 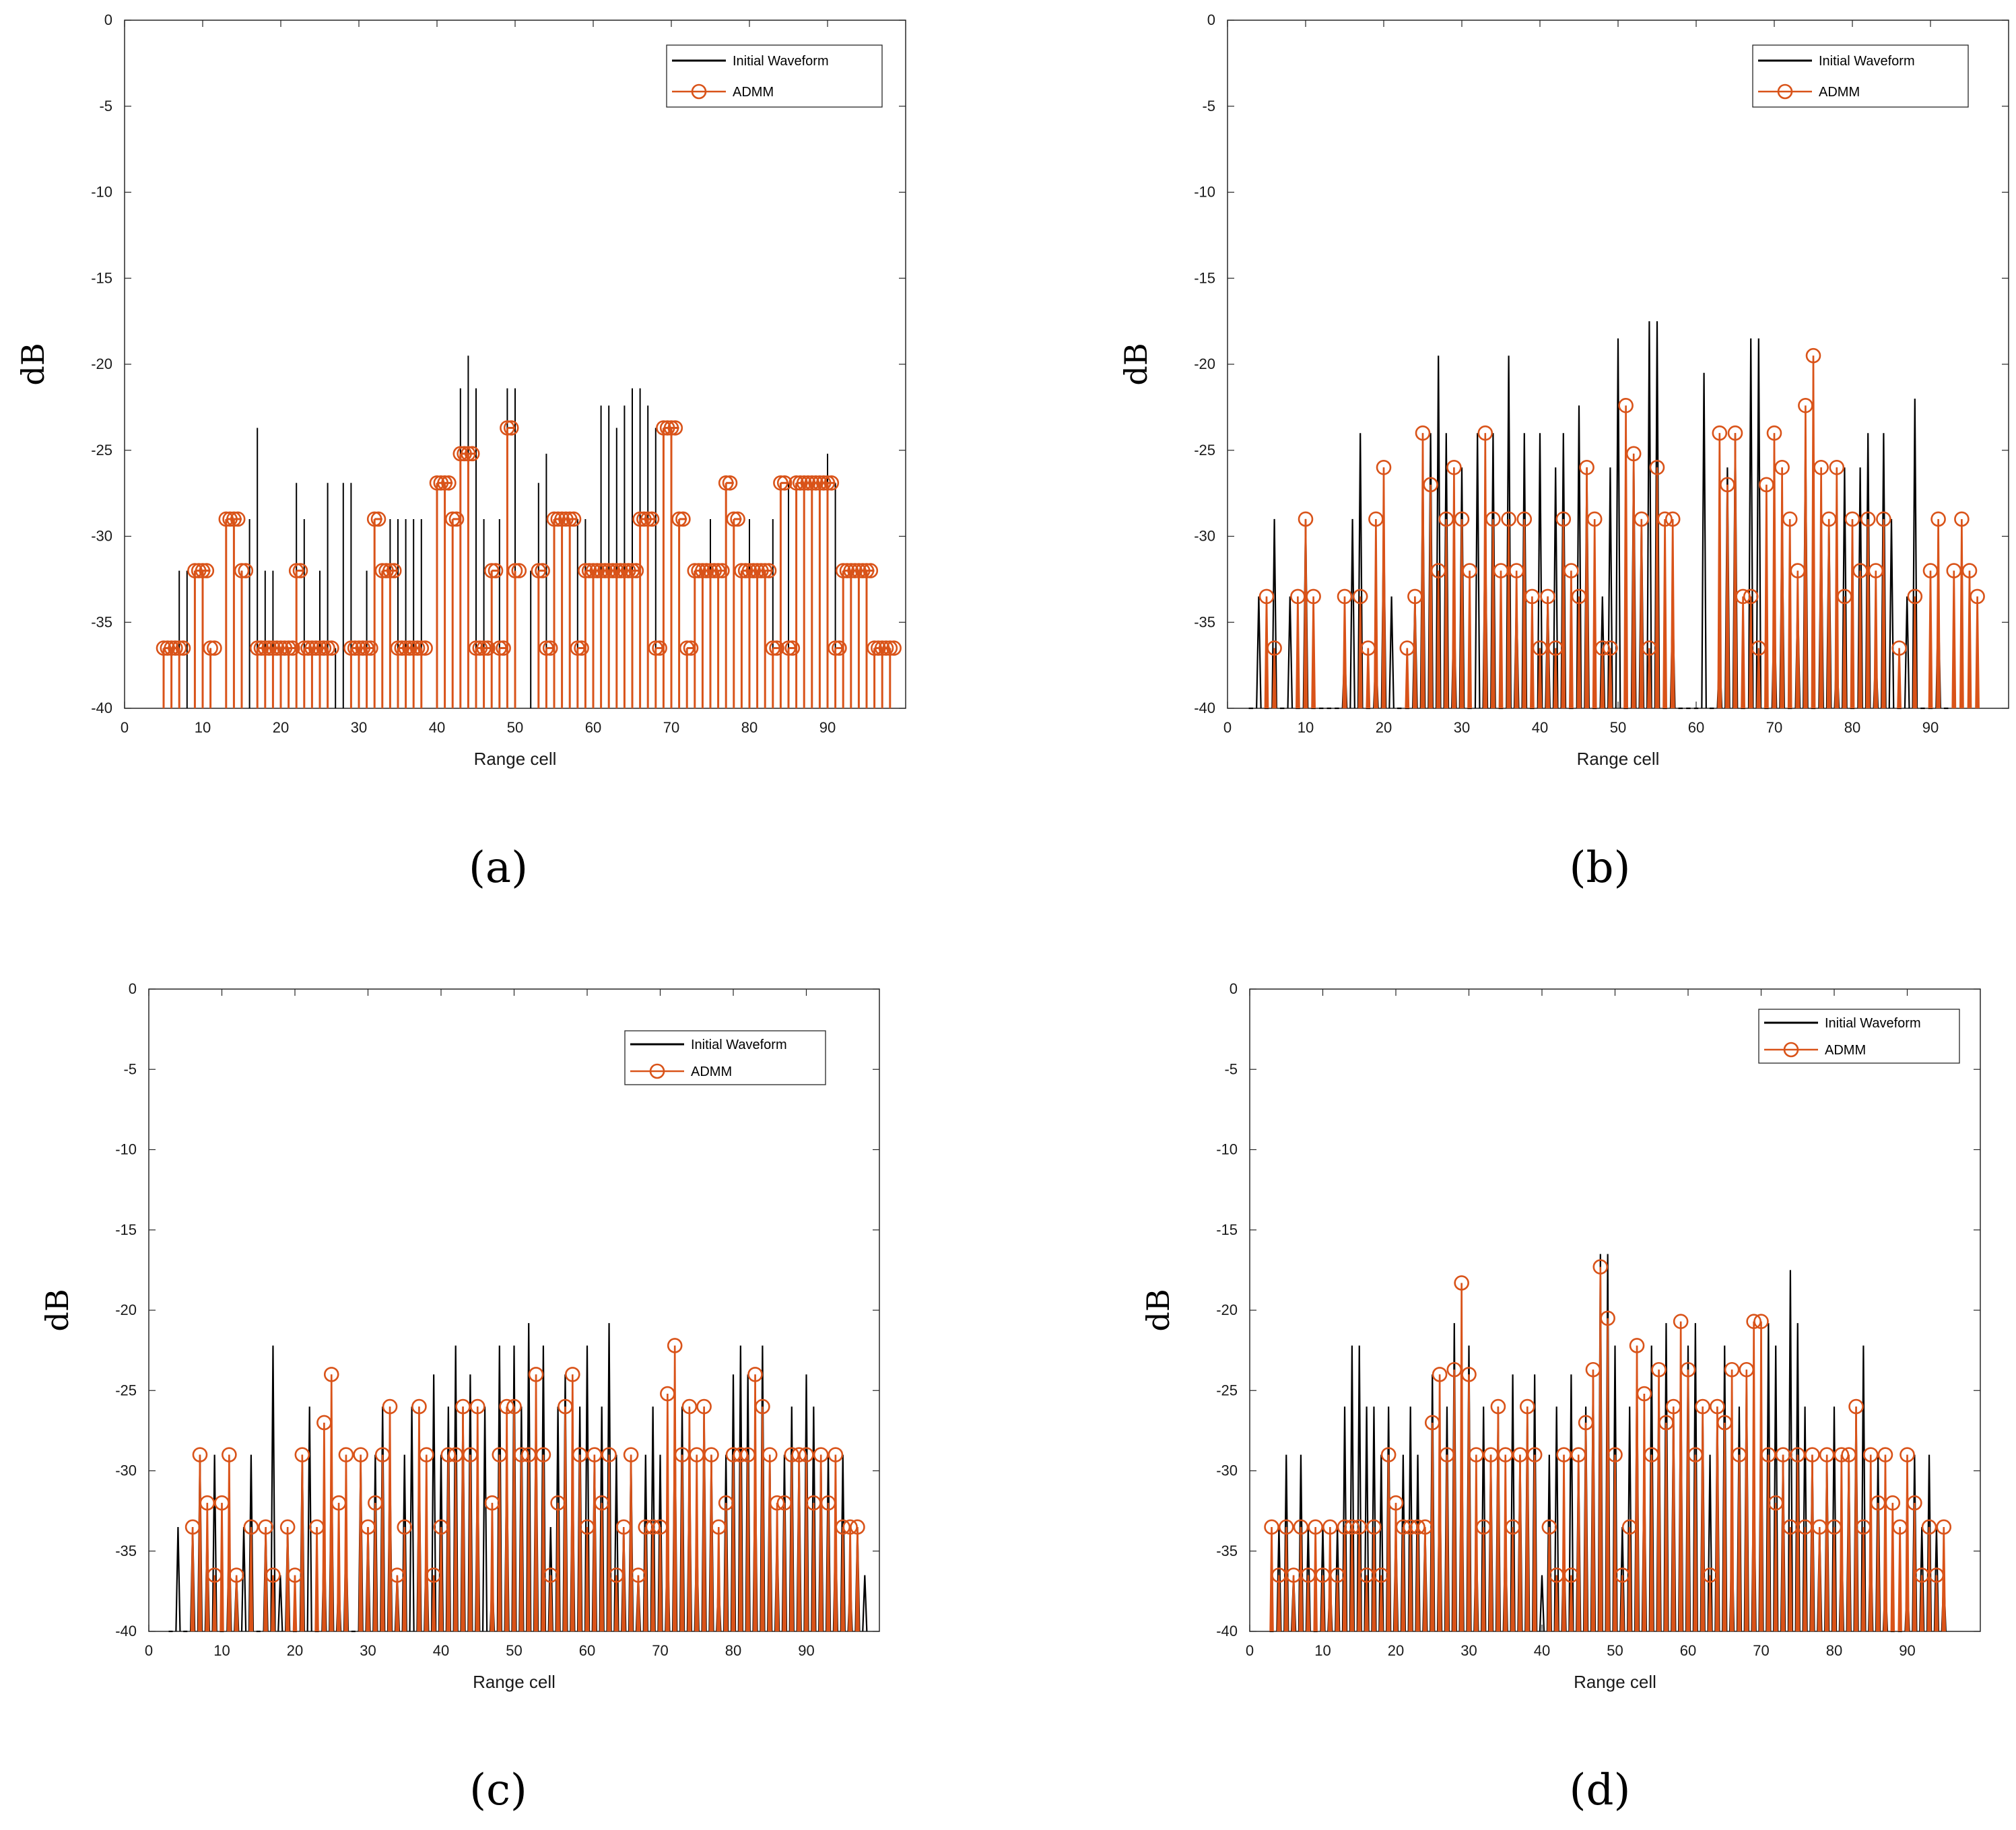 What do you see at coordinates (1600, 868) in the screenshot?
I see `caption-b: (b)` at bounding box center [1600, 868].